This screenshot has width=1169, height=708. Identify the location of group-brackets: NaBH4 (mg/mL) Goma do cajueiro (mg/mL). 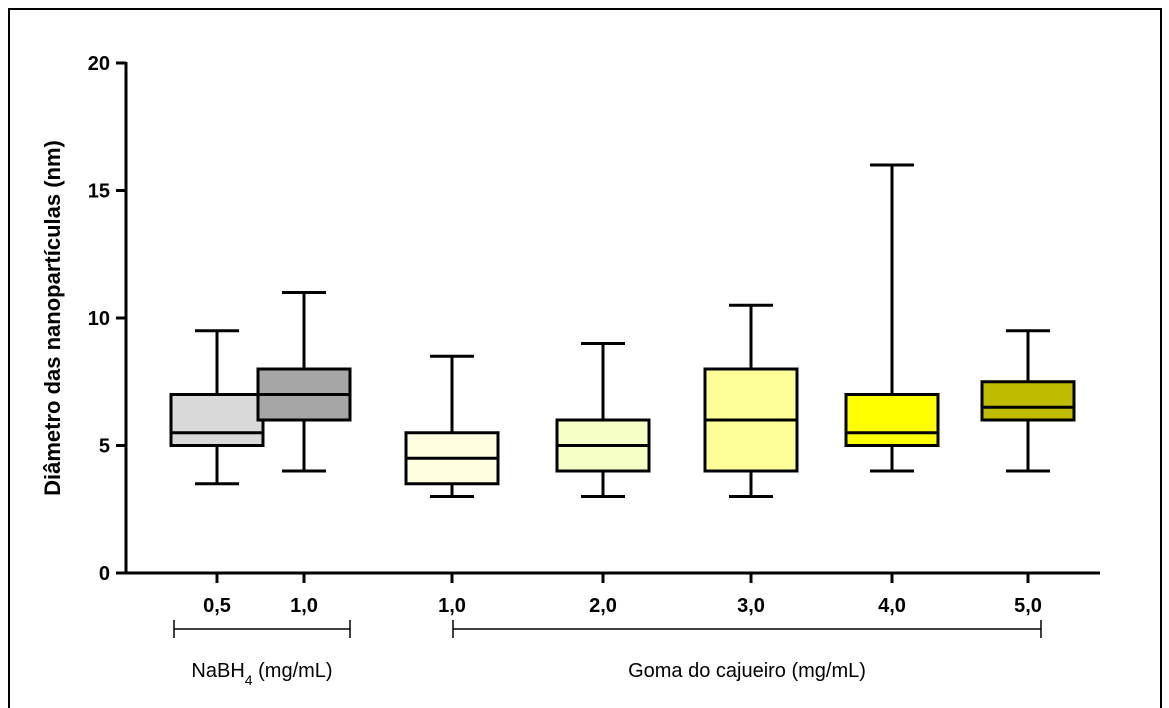
(607, 654).